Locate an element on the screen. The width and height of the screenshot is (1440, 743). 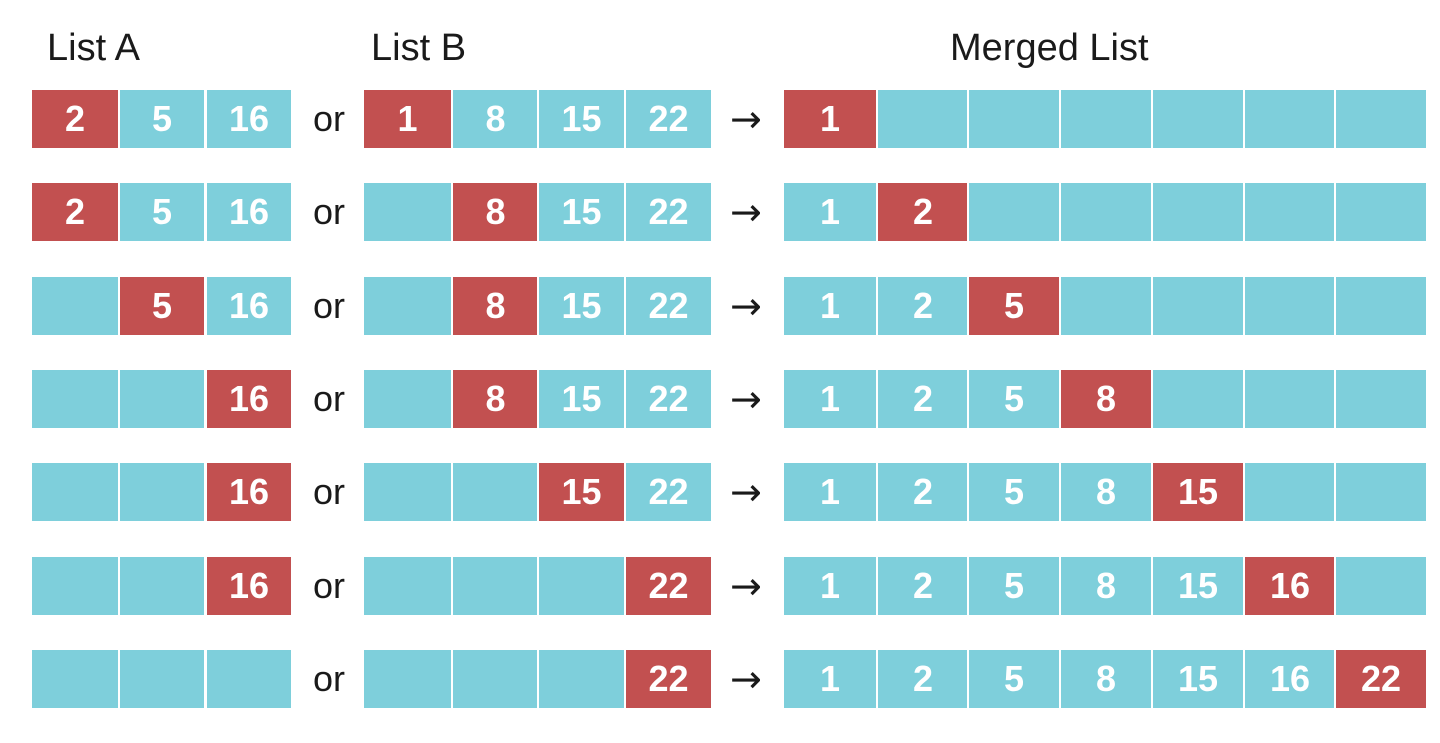
merged-cell-current: 2 is located at coordinates (922, 212).